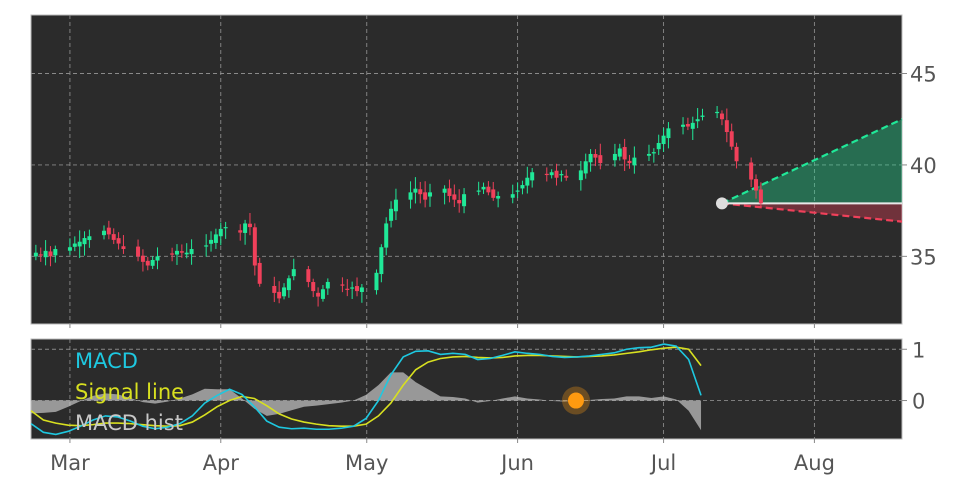 The width and height of the screenshot is (972, 486). Describe the element at coordinates (129, 423) in the screenshot. I see `legend-macd-hist: MACD hist` at that location.